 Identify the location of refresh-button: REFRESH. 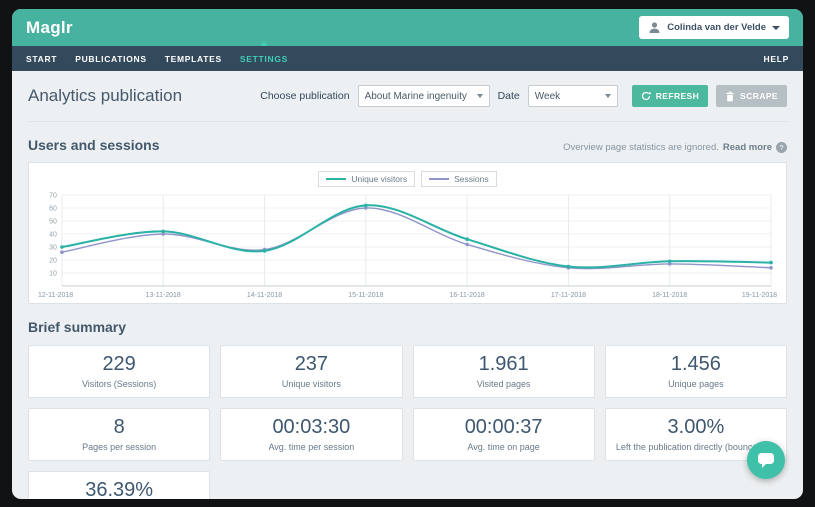
(670, 96).